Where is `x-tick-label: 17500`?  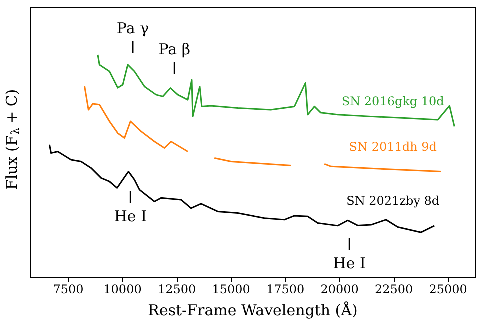 x-tick-label: 17500 is located at coordinates (285, 289).